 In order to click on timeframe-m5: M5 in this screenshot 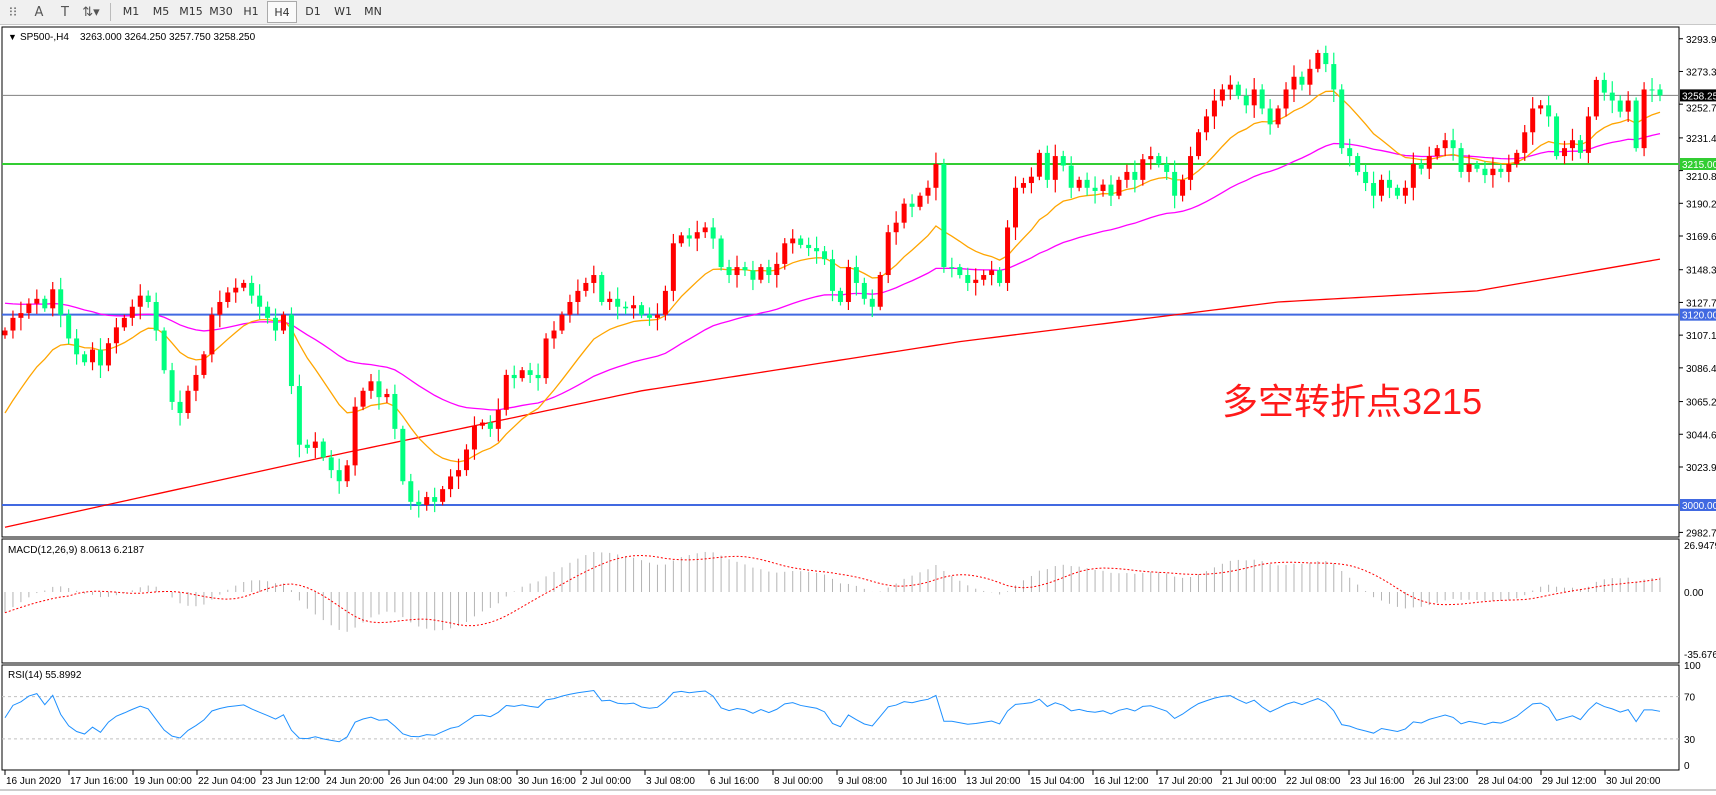, I will do `click(161, 11)`.